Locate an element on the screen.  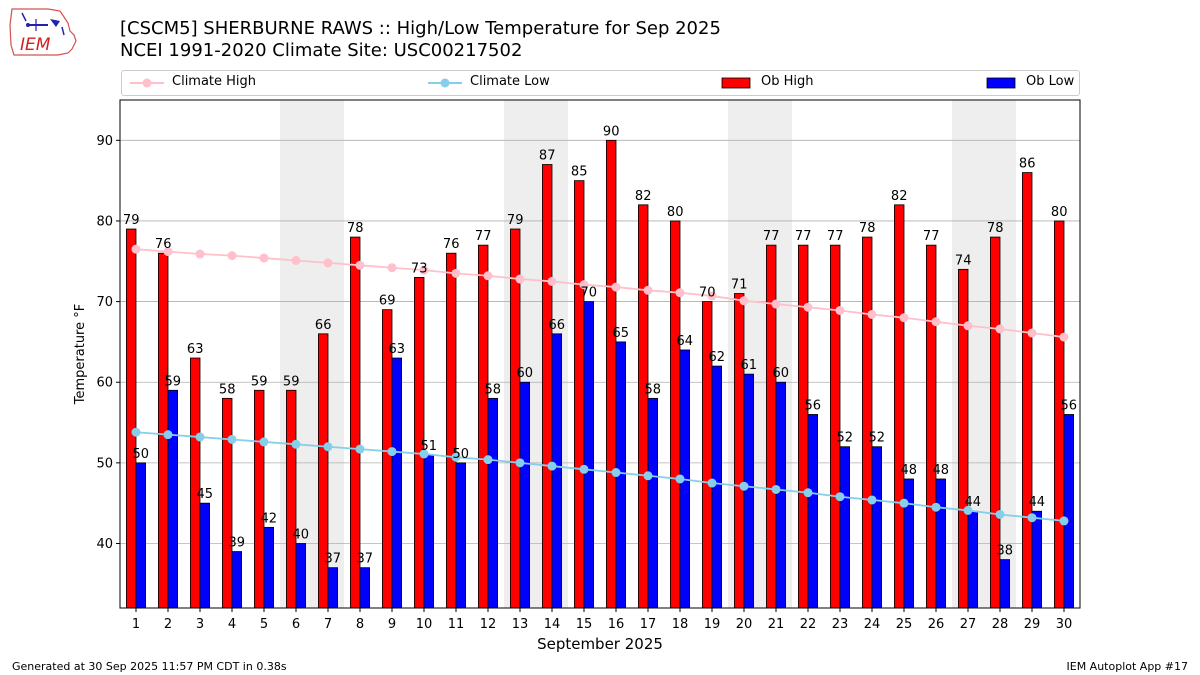
data-label-ob-low: 51 is located at coordinates (429, 446).